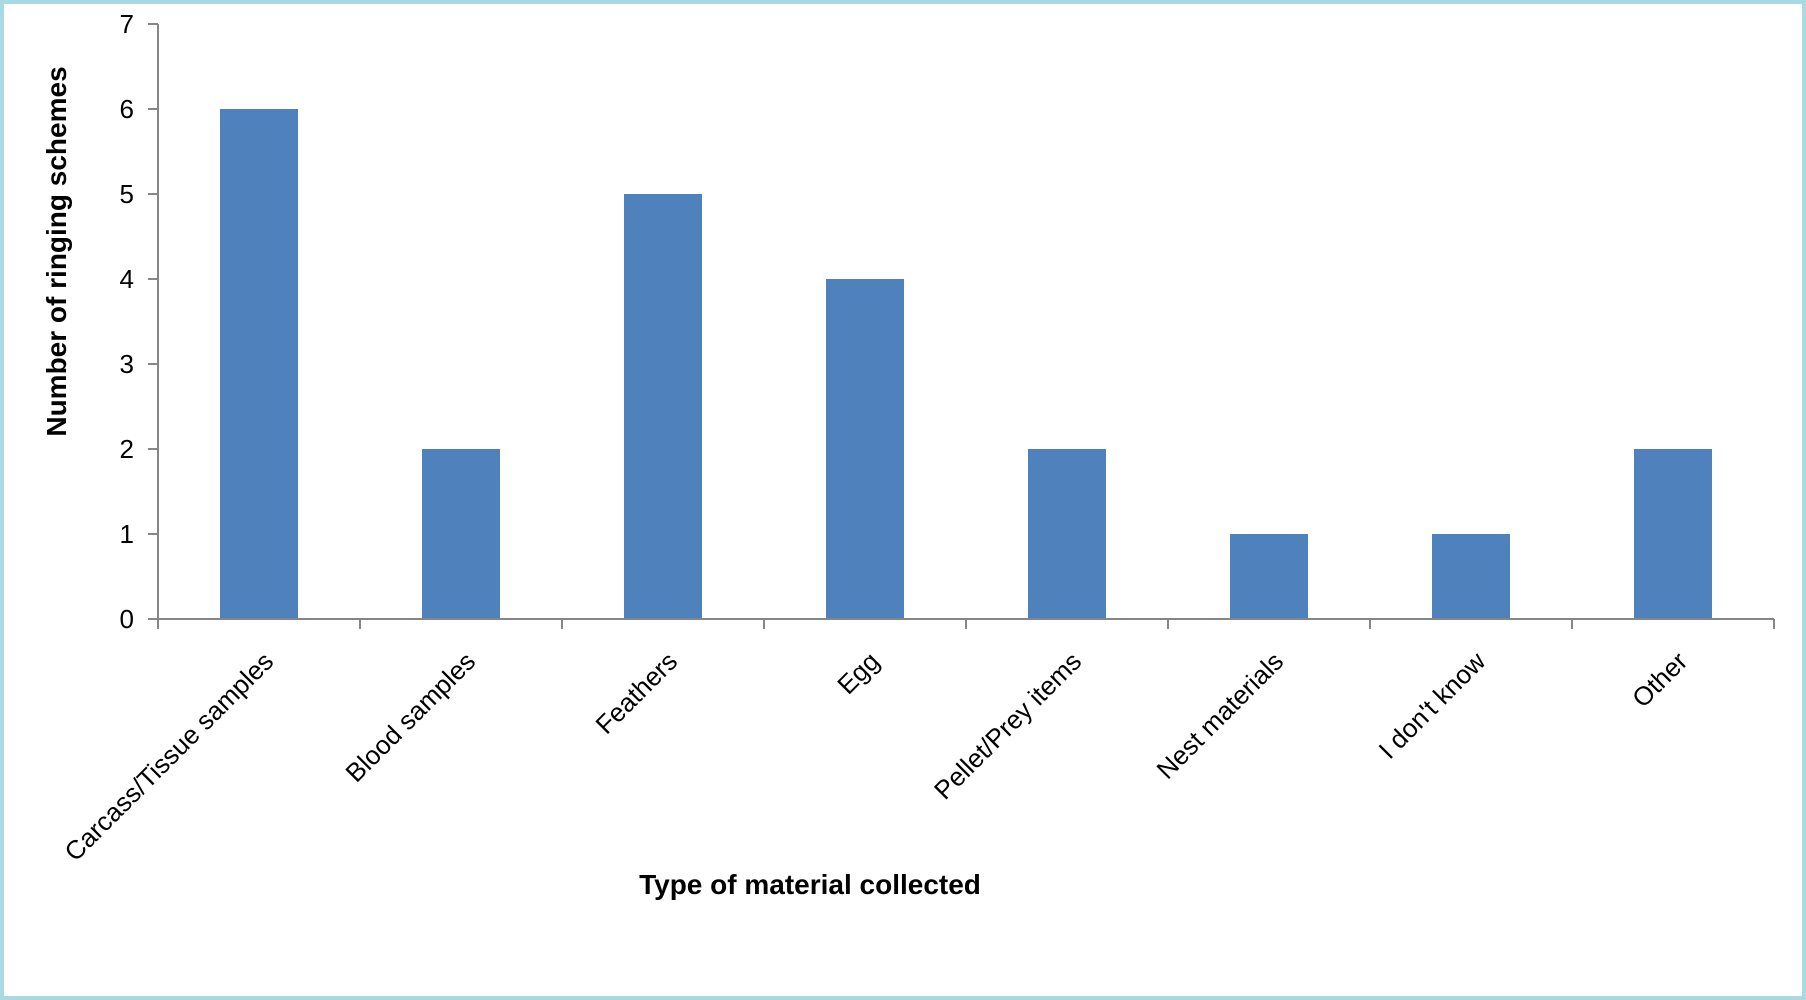 This screenshot has width=1806, height=1000. What do you see at coordinates (810, 884) in the screenshot?
I see `x-axis-title: Type of material collected` at bounding box center [810, 884].